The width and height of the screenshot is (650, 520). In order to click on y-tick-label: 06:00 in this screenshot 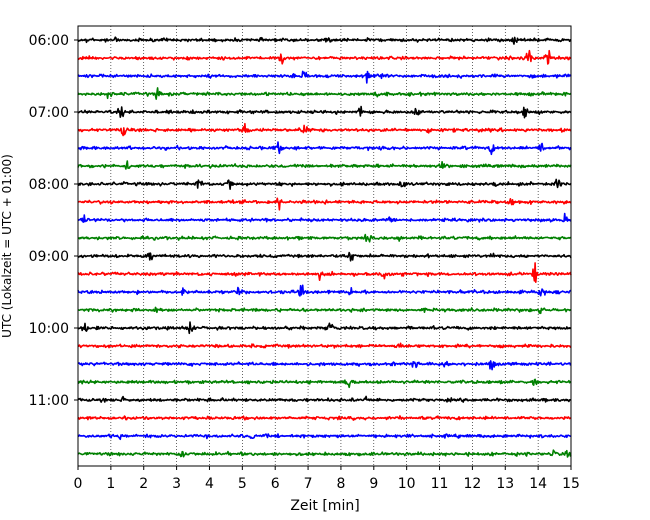, I will do `click(49, 41)`.